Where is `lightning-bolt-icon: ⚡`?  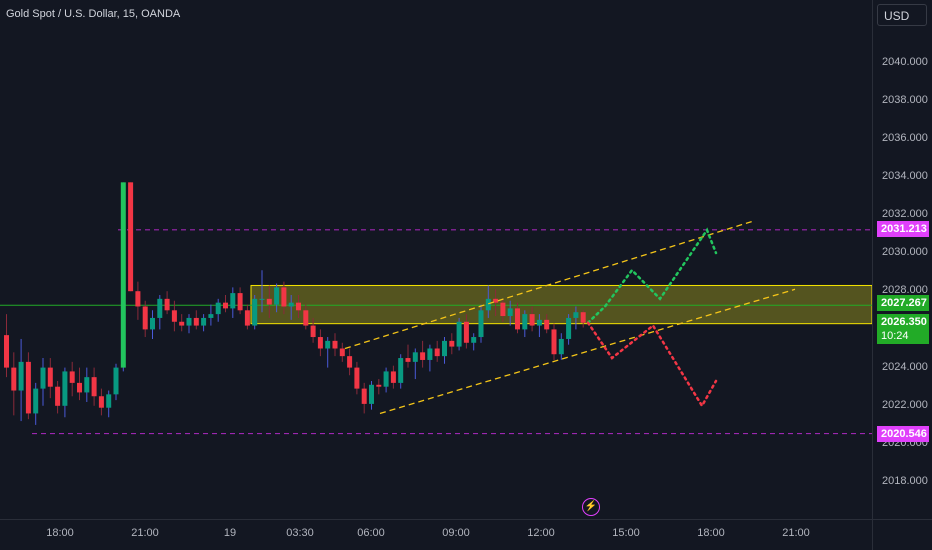 lightning-bolt-icon: ⚡ is located at coordinates (591, 507).